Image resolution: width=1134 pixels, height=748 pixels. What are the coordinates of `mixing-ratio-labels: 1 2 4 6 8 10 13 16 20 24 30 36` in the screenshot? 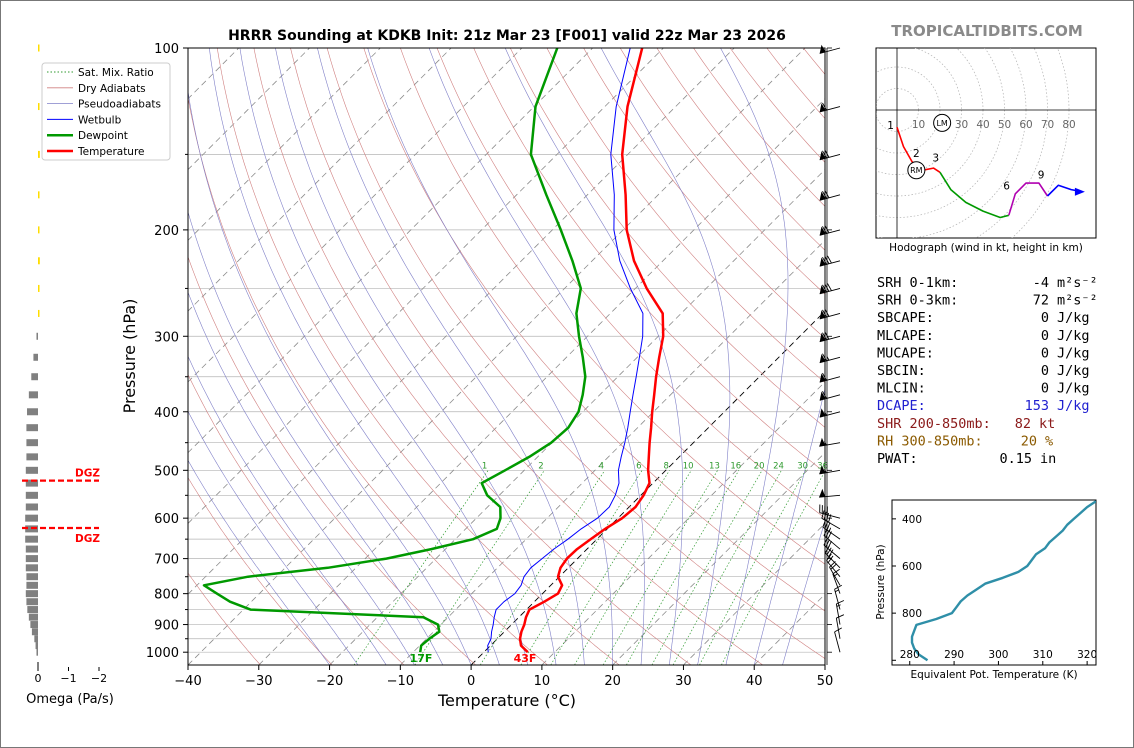 It's located at (655, 466).